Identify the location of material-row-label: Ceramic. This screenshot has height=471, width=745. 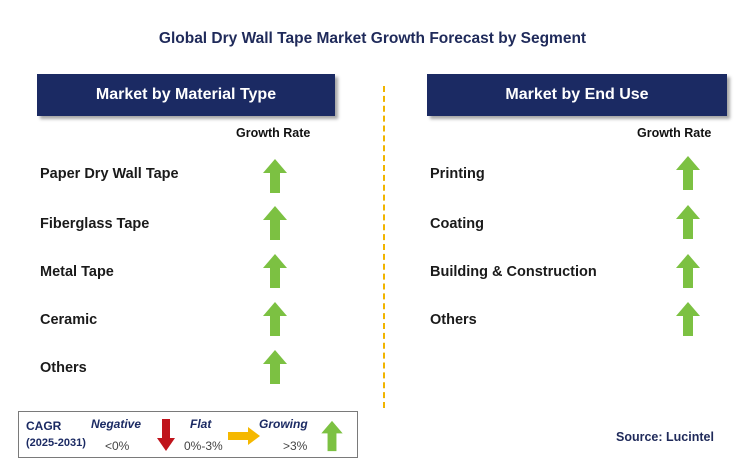
(69, 320).